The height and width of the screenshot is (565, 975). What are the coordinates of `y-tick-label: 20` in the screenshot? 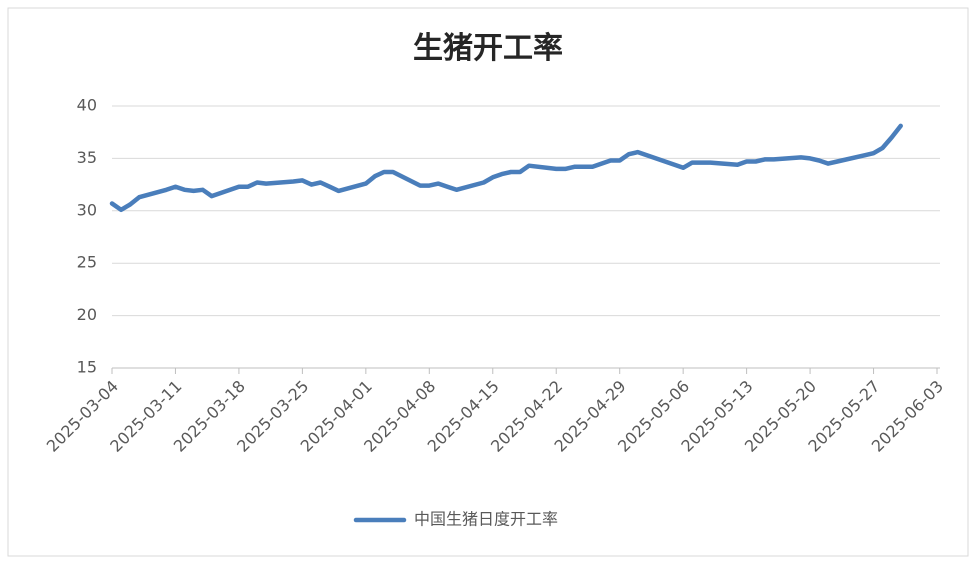 It's located at (87, 314).